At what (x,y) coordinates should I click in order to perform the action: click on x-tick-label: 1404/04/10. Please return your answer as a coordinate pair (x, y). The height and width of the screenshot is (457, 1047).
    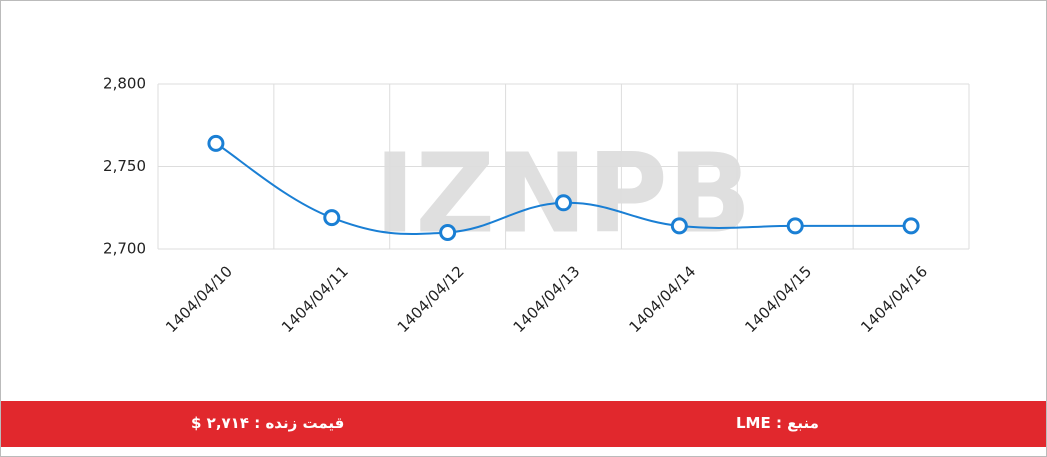
    Looking at the image, I should click on (199, 299).